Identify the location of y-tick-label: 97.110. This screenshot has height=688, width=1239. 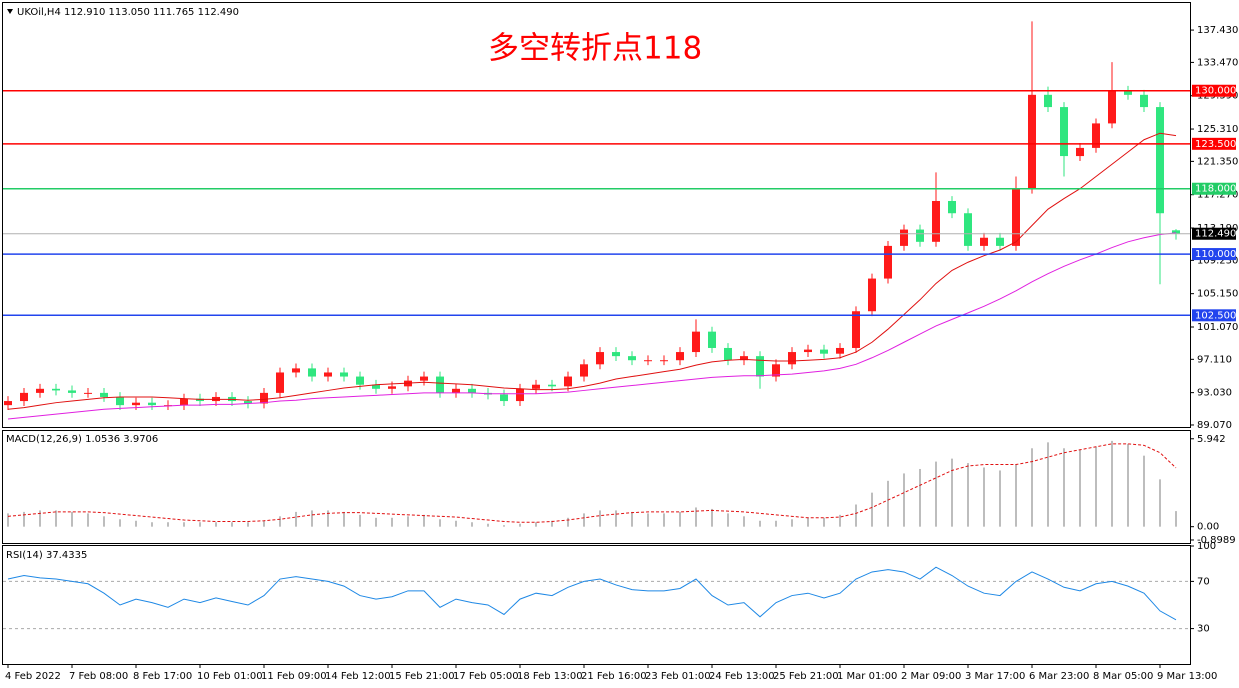
(1214, 359).